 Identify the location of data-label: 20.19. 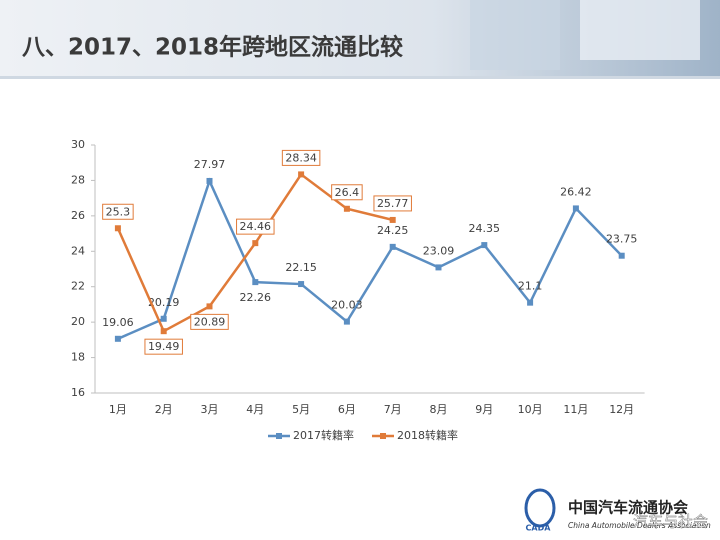
(164, 302).